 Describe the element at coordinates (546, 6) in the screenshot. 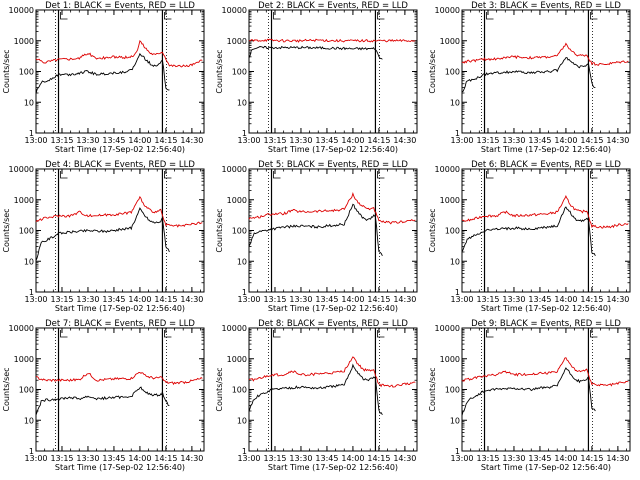

I see `chart-title: Det 3: BLACK = Events, RED = LLD` at that location.